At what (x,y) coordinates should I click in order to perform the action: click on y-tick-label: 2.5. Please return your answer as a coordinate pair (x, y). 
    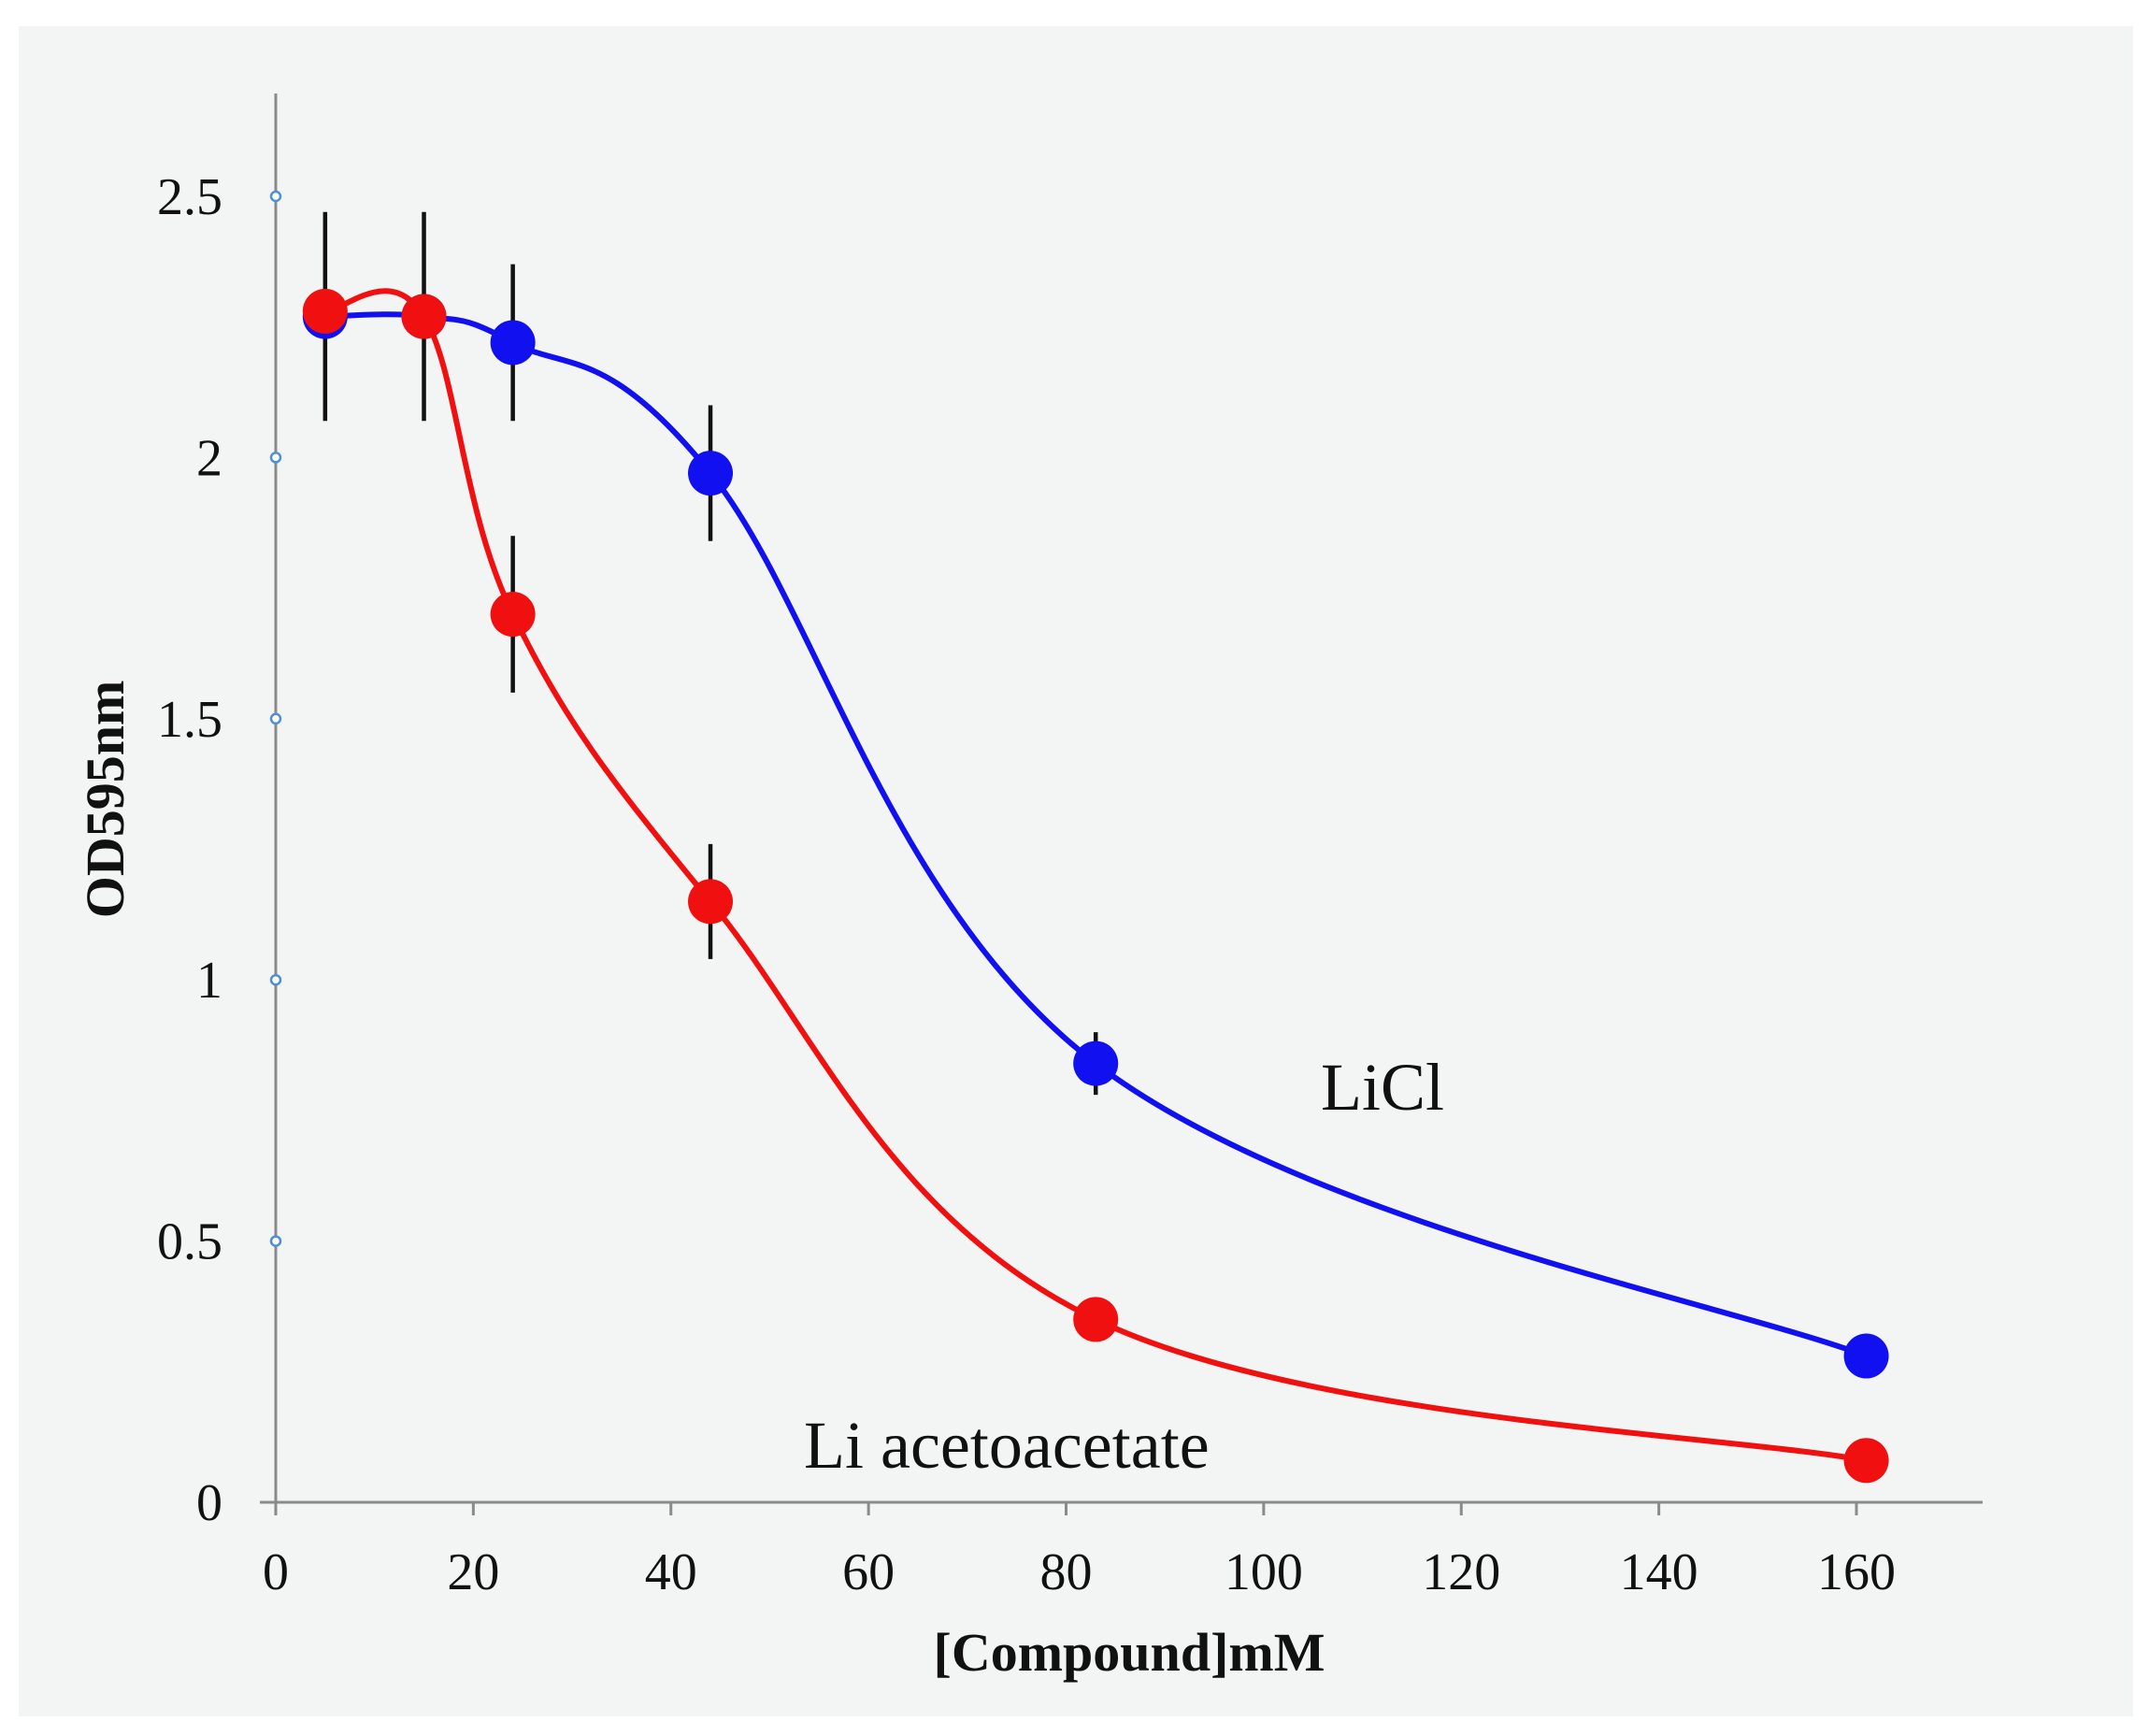
    Looking at the image, I should click on (189, 197).